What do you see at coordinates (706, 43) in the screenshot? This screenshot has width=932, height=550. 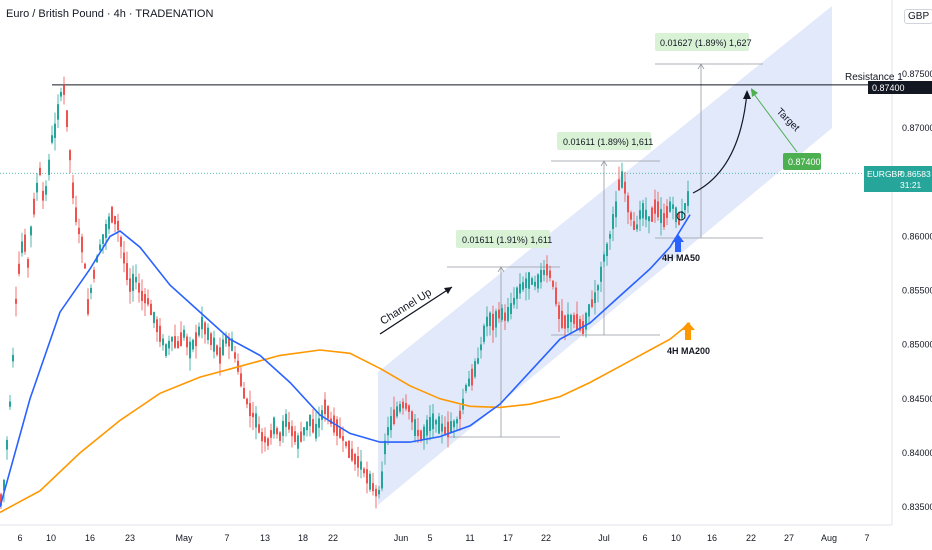 I see `measure-label-3: 0.01627 (1.89%) 1,627` at bounding box center [706, 43].